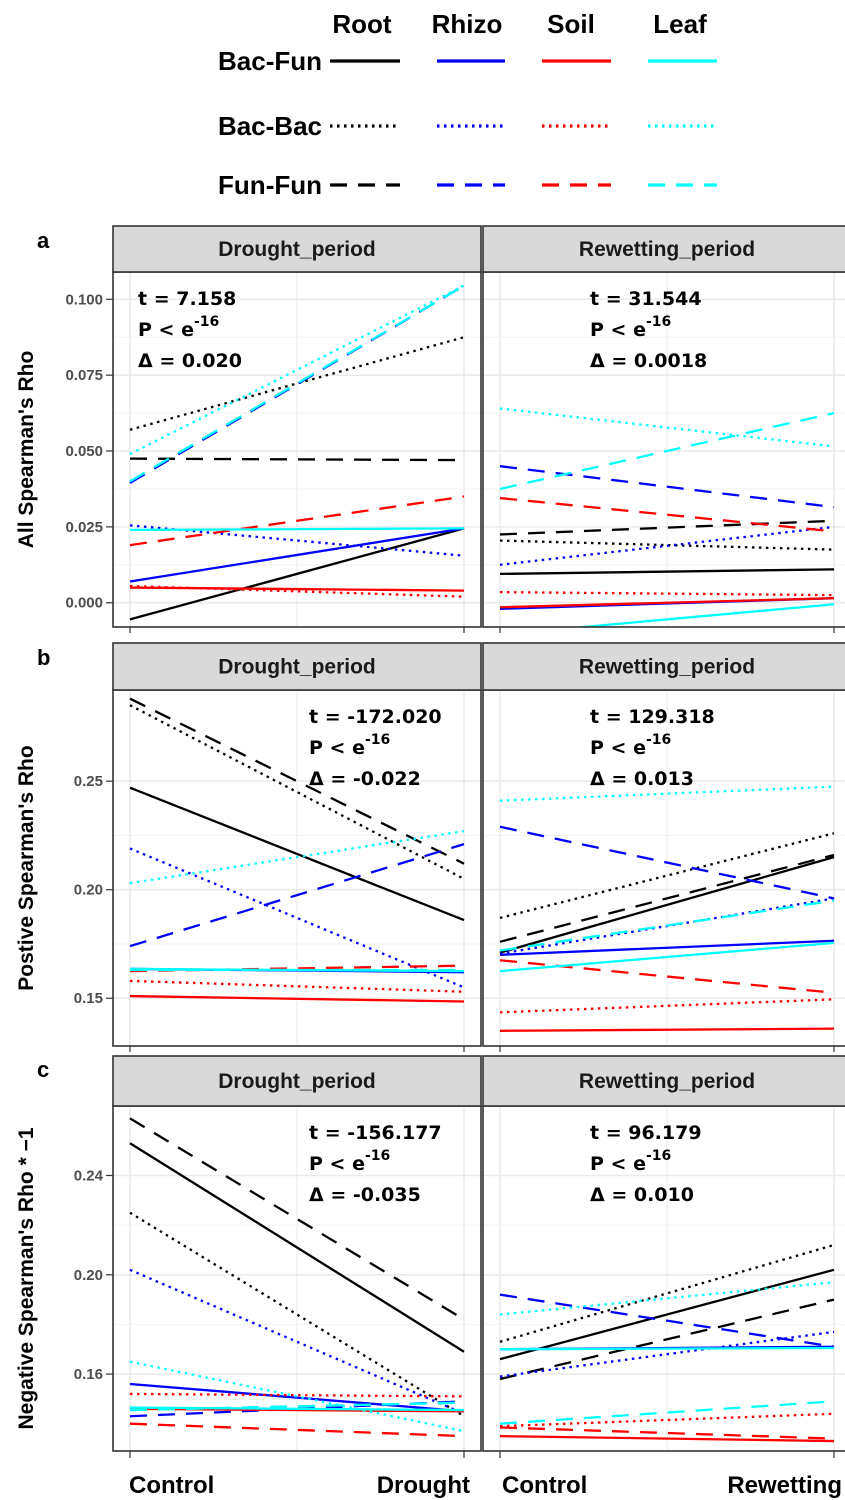 The height and width of the screenshot is (1500, 845). What do you see at coordinates (84, 375) in the screenshot?
I see `y-tick-label: 0.075` at bounding box center [84, 375].